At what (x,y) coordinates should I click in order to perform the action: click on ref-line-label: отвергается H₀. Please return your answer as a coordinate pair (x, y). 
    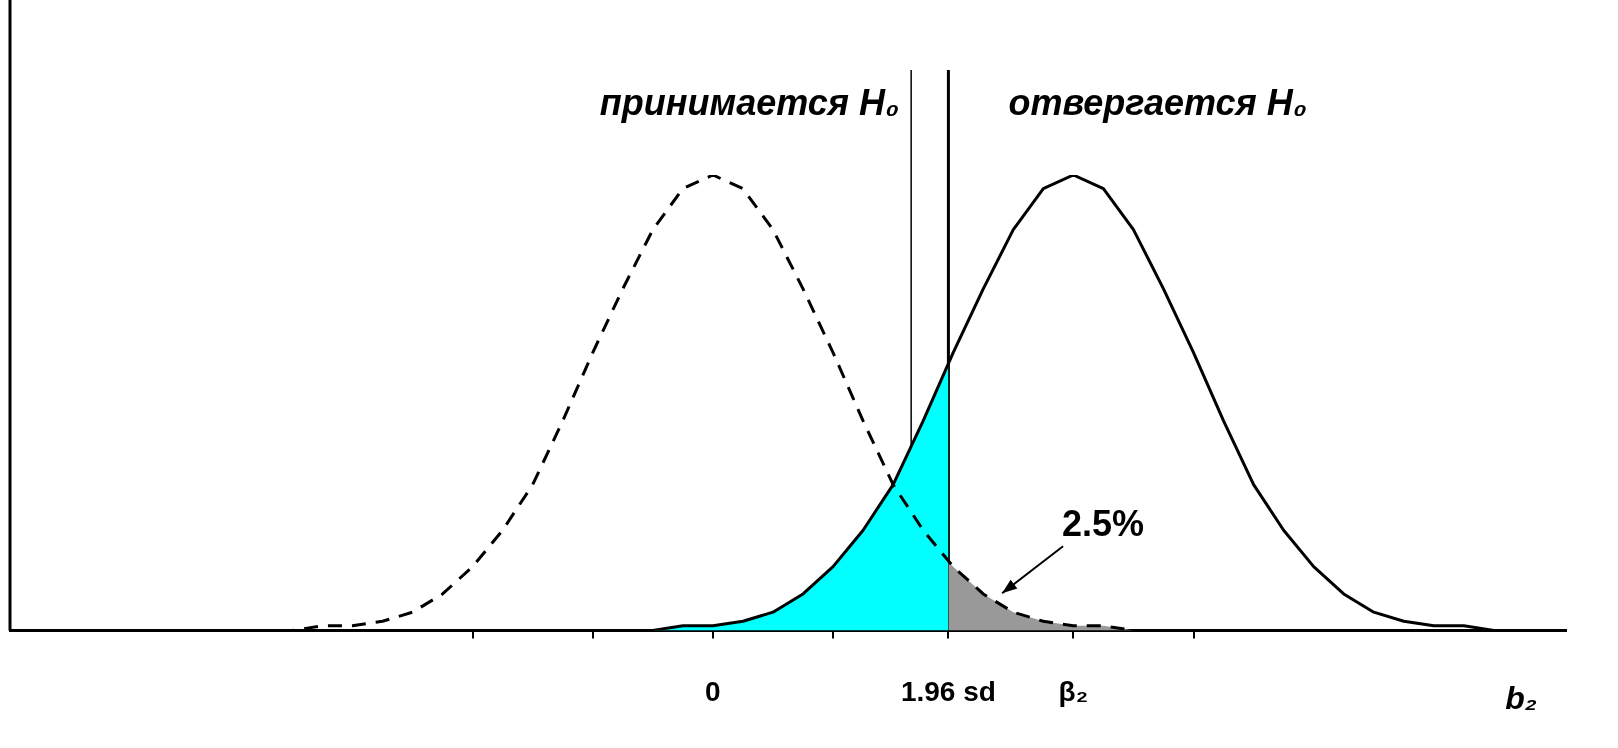
    Looking at the image, I should click on (1158, 102).